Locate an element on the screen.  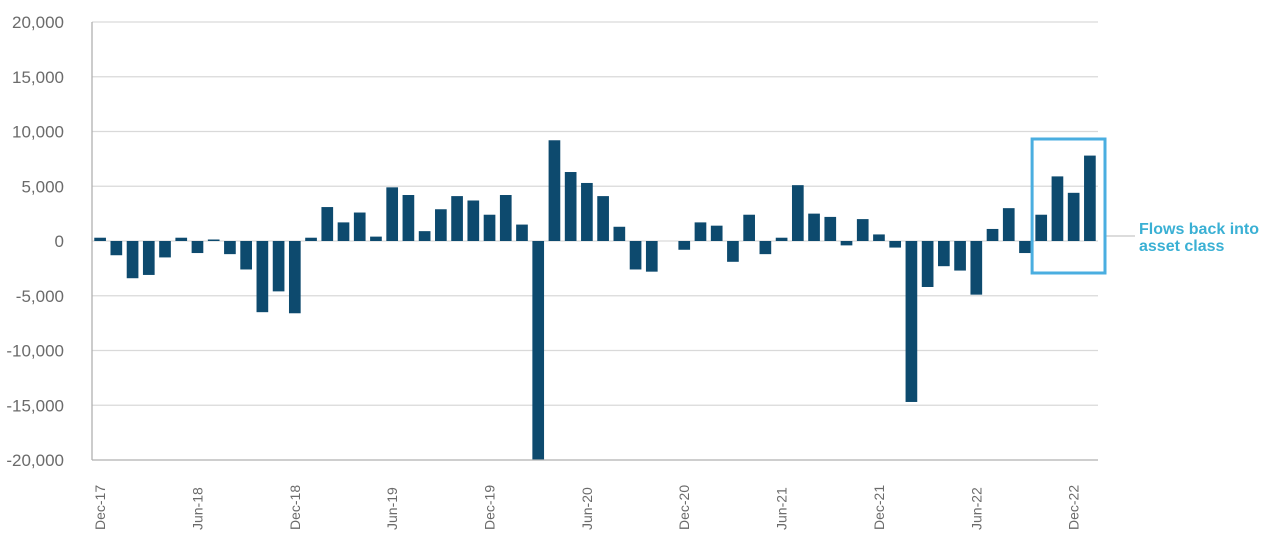
x-tick-label: Dec-17 is located at coordinates (100, 507).